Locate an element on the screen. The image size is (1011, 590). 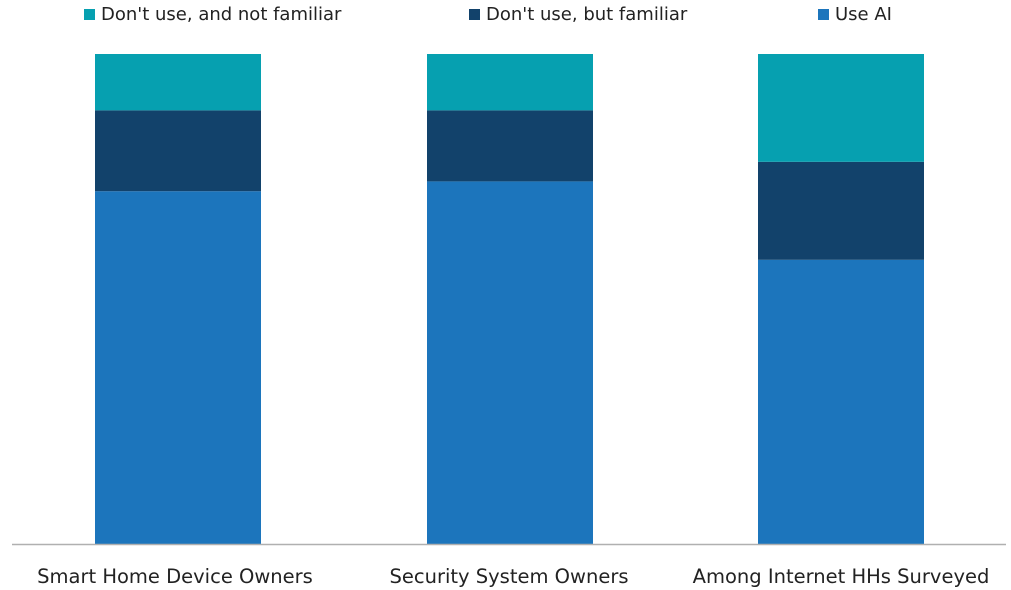
category-label-smart-home: Smart Home Device Owners is located at coordinates (175, 576).